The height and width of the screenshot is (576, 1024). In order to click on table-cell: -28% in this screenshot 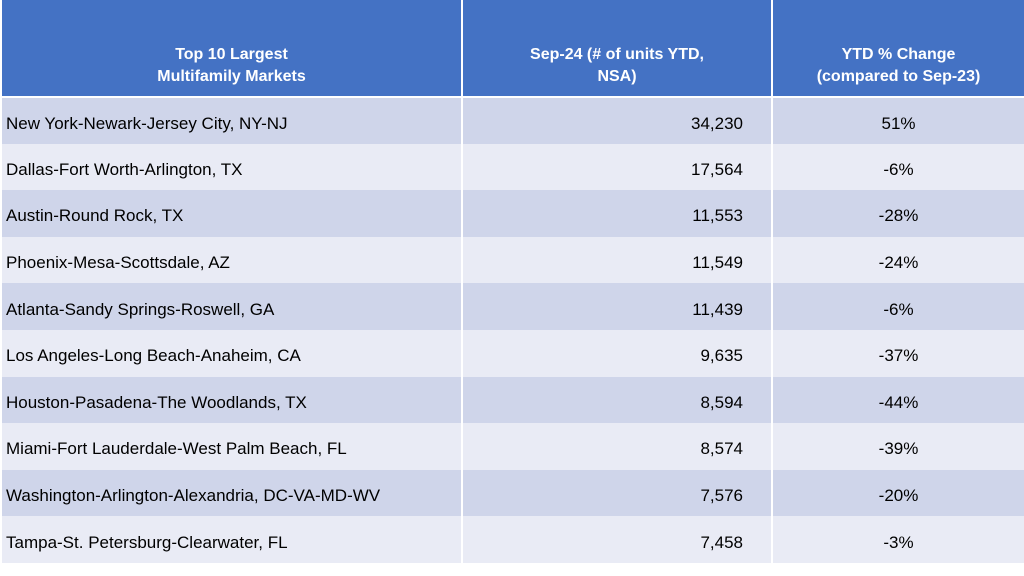, I will do `click(897, 213)`.